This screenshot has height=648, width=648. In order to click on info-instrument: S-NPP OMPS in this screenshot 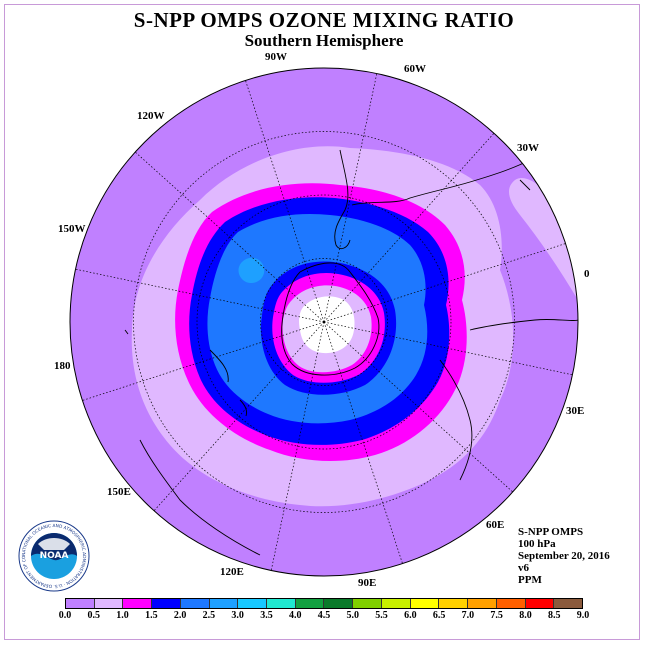, I will do `click(551, 532)`.